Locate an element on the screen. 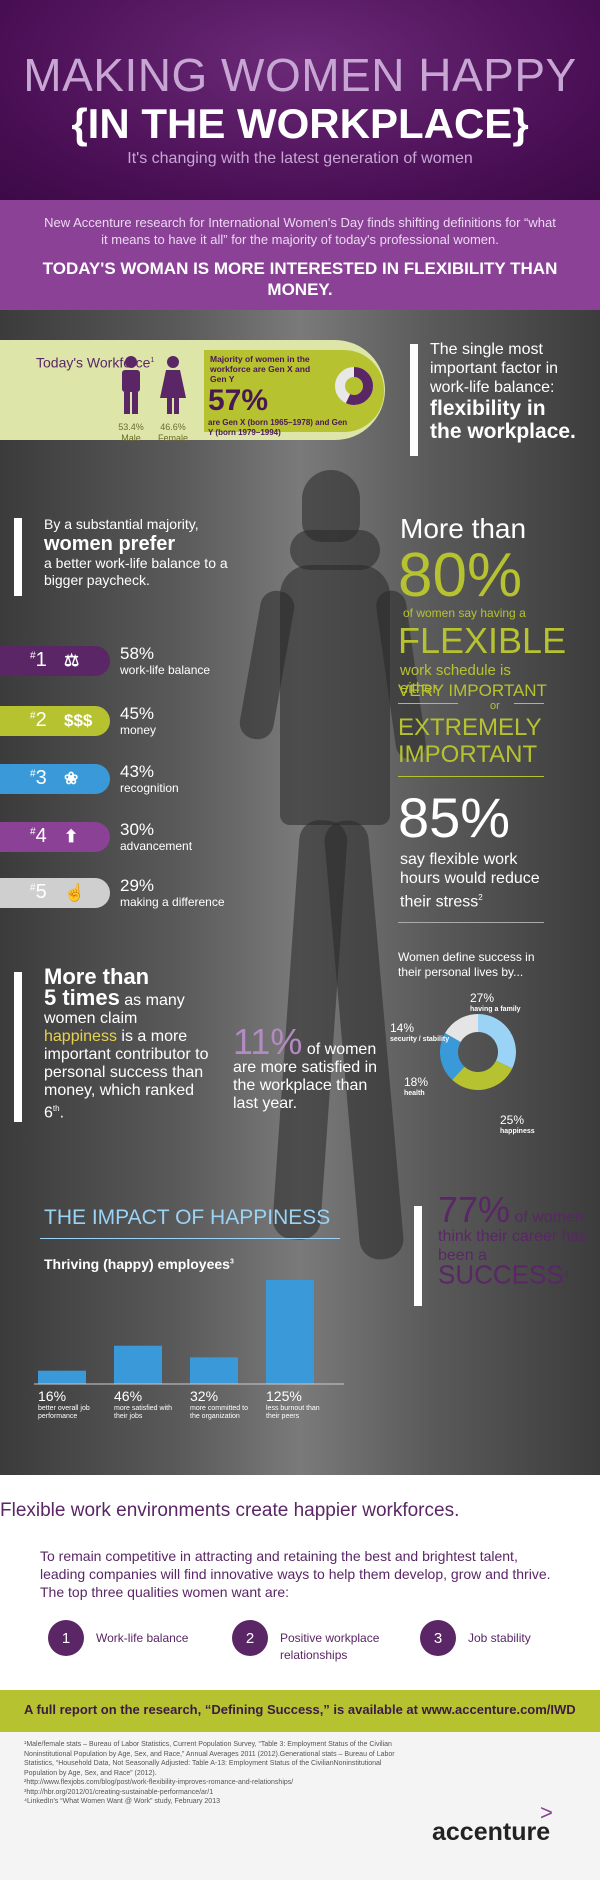  hand-icon: ☝ is located at coordinates (75, 892).